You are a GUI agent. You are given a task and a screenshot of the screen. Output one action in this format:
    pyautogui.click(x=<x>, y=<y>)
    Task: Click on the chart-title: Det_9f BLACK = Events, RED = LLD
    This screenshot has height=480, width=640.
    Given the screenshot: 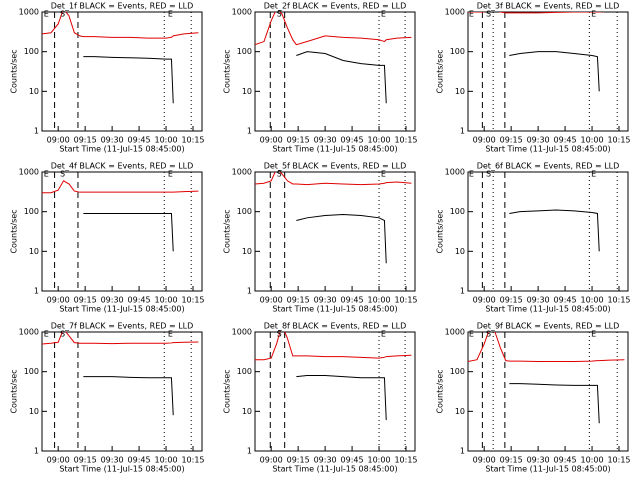 What is the action you would take?
    pyautogui.click(x=548, y=326)
    